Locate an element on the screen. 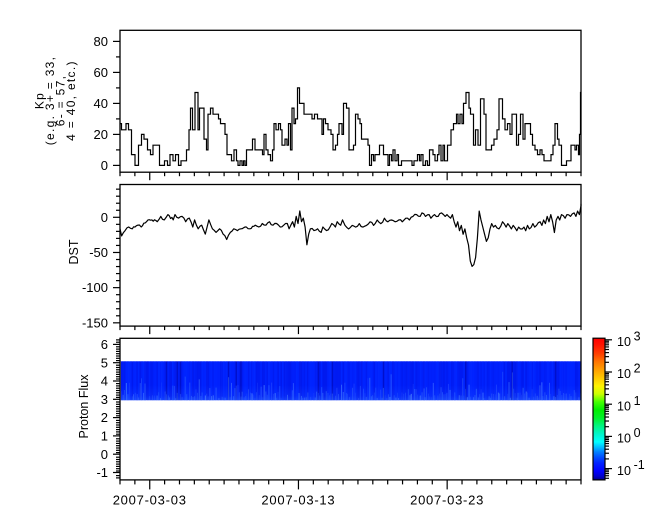 The image size is (665, 528). svg-text: 80 is located at coordinates (101, 41).